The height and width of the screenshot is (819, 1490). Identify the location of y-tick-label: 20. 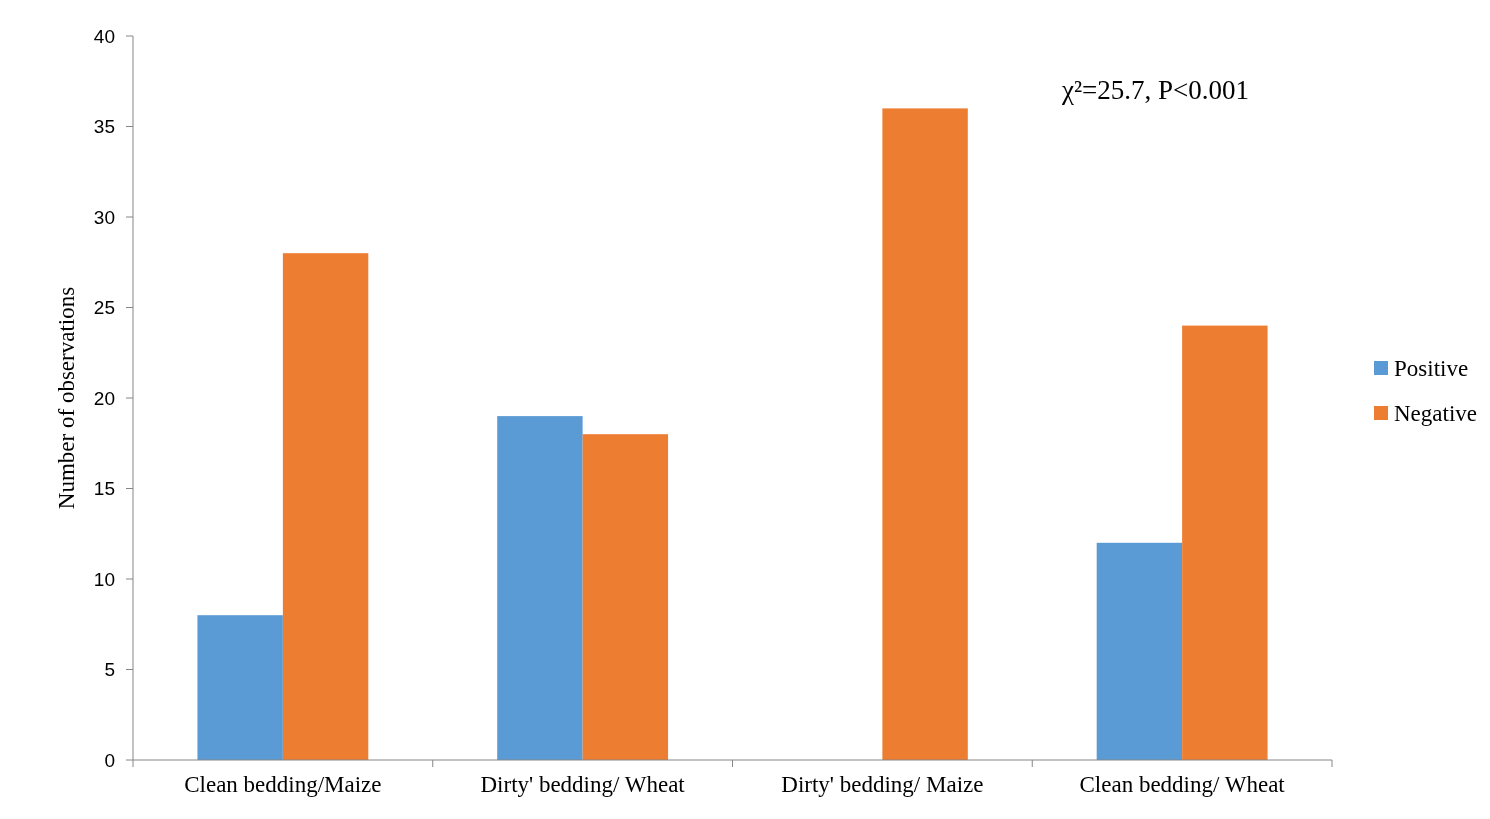
(104, 398).